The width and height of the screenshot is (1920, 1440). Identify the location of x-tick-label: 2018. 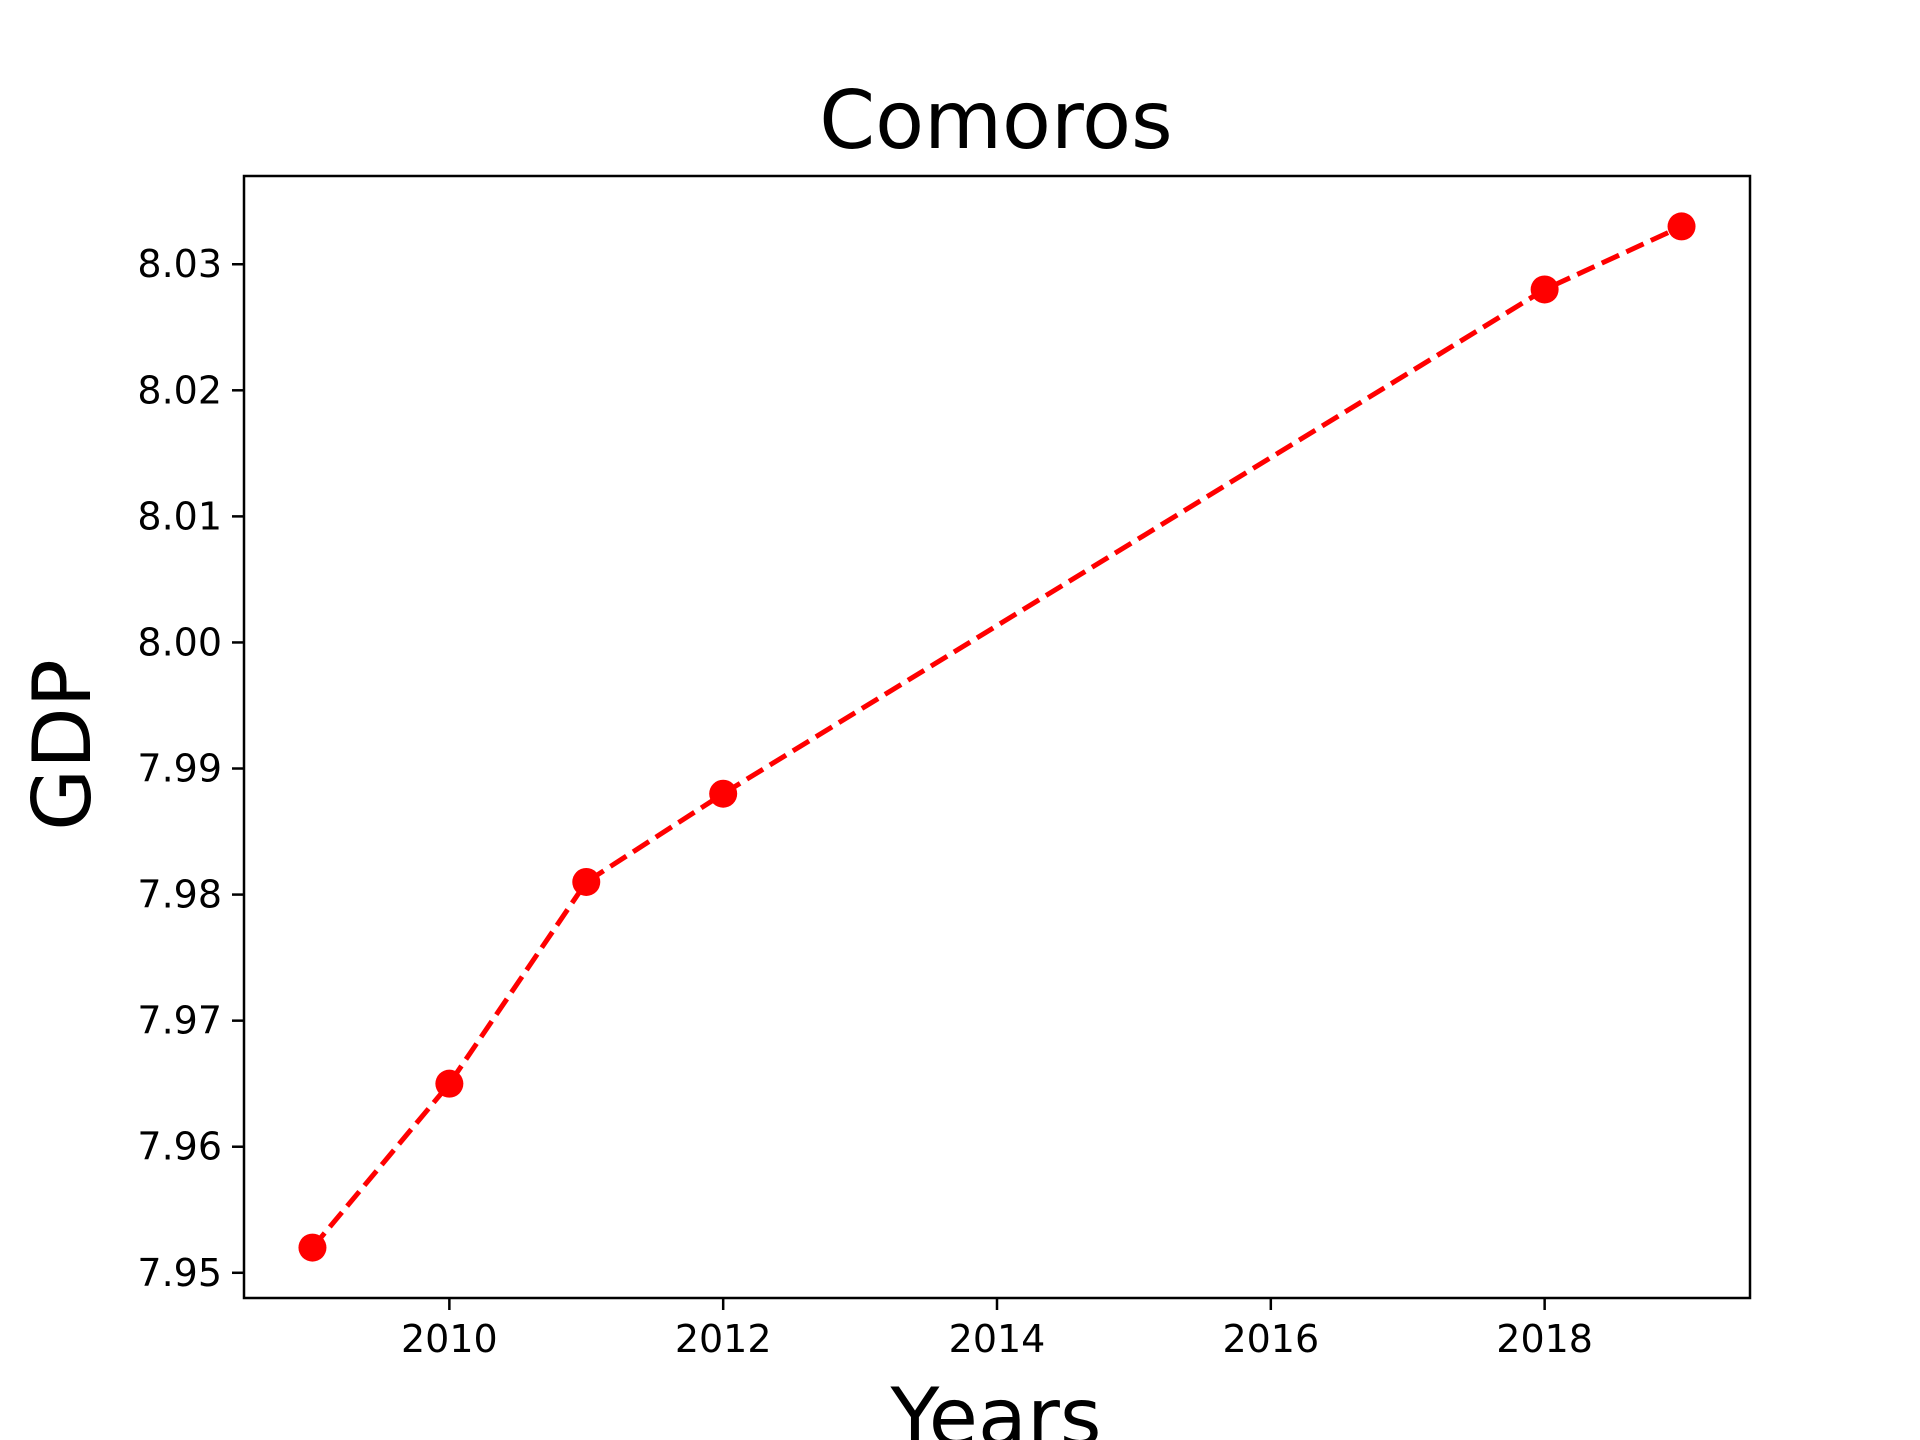
(1544, 1339).